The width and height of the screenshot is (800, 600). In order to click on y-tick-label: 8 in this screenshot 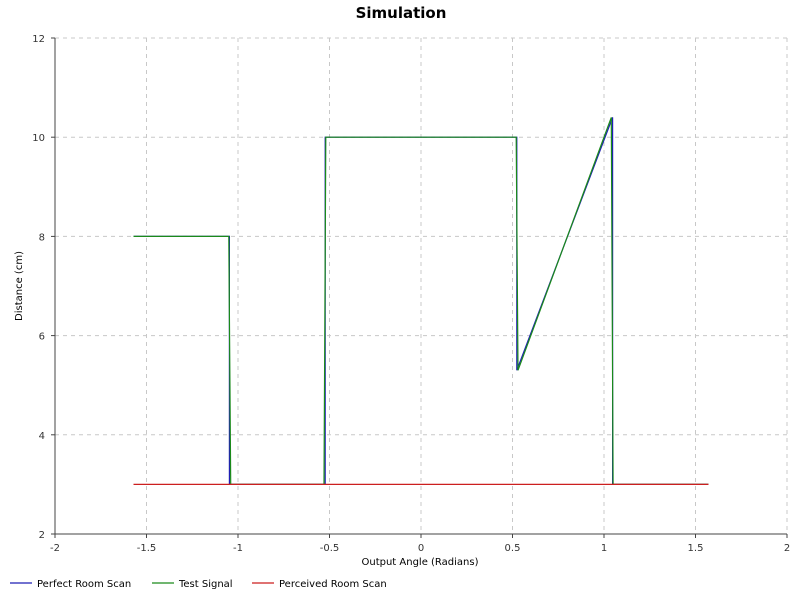, I will do `click(42, 237)`.